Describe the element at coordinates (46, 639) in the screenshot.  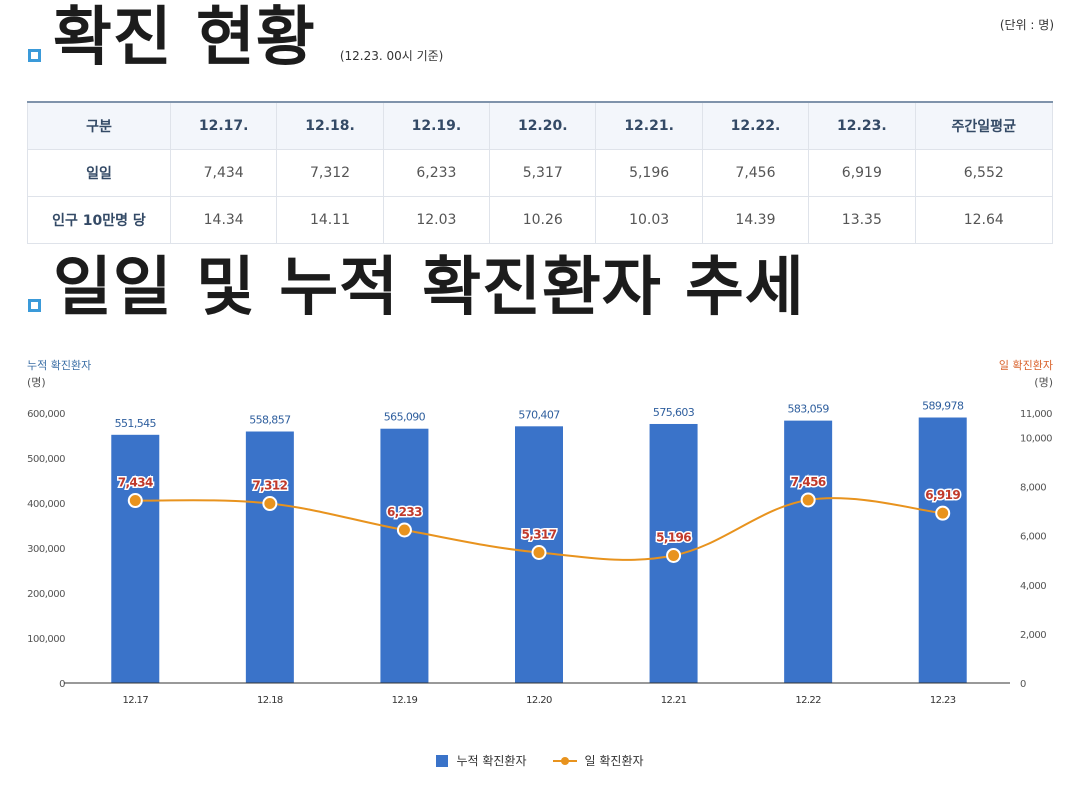
I see `left-tick-label: 100,000` at that location.